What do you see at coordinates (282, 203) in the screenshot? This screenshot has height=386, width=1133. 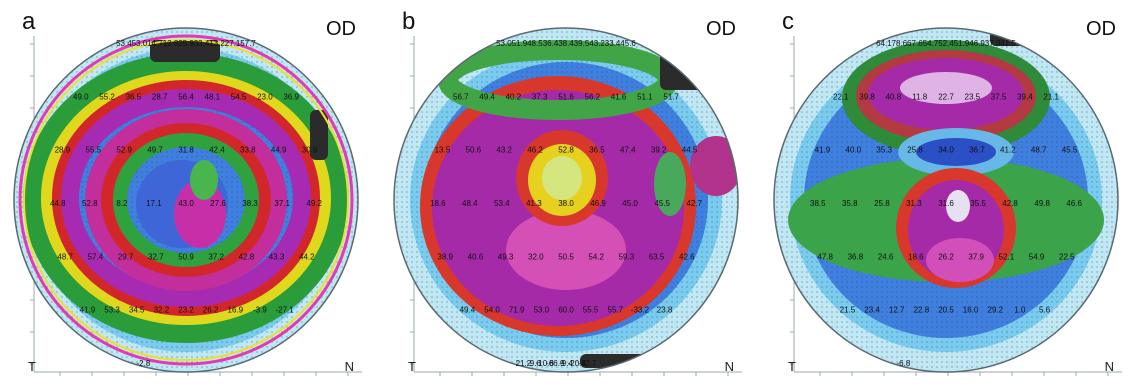 I see `thickness-value: 37.1` at bounding box center [282, 203].